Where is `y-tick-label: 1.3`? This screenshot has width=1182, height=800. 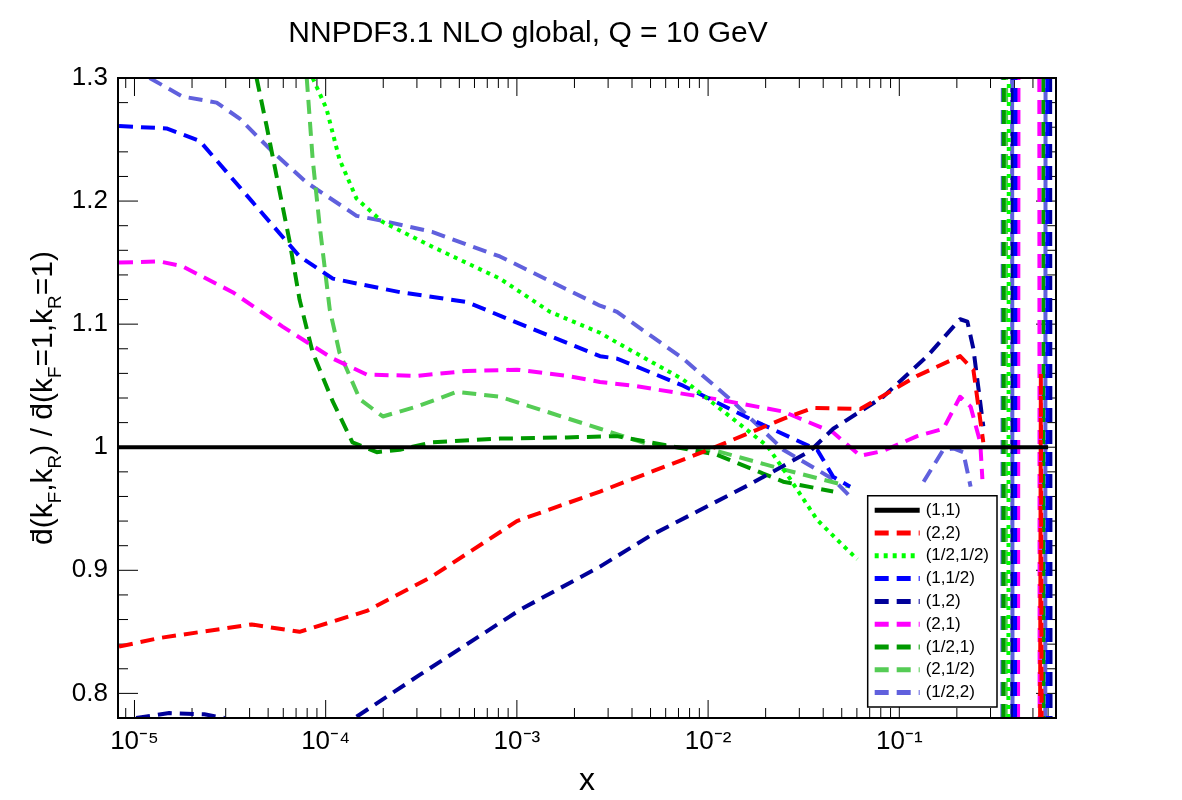 y-tick-label: 1.3 is located at coordinates (89, 76).